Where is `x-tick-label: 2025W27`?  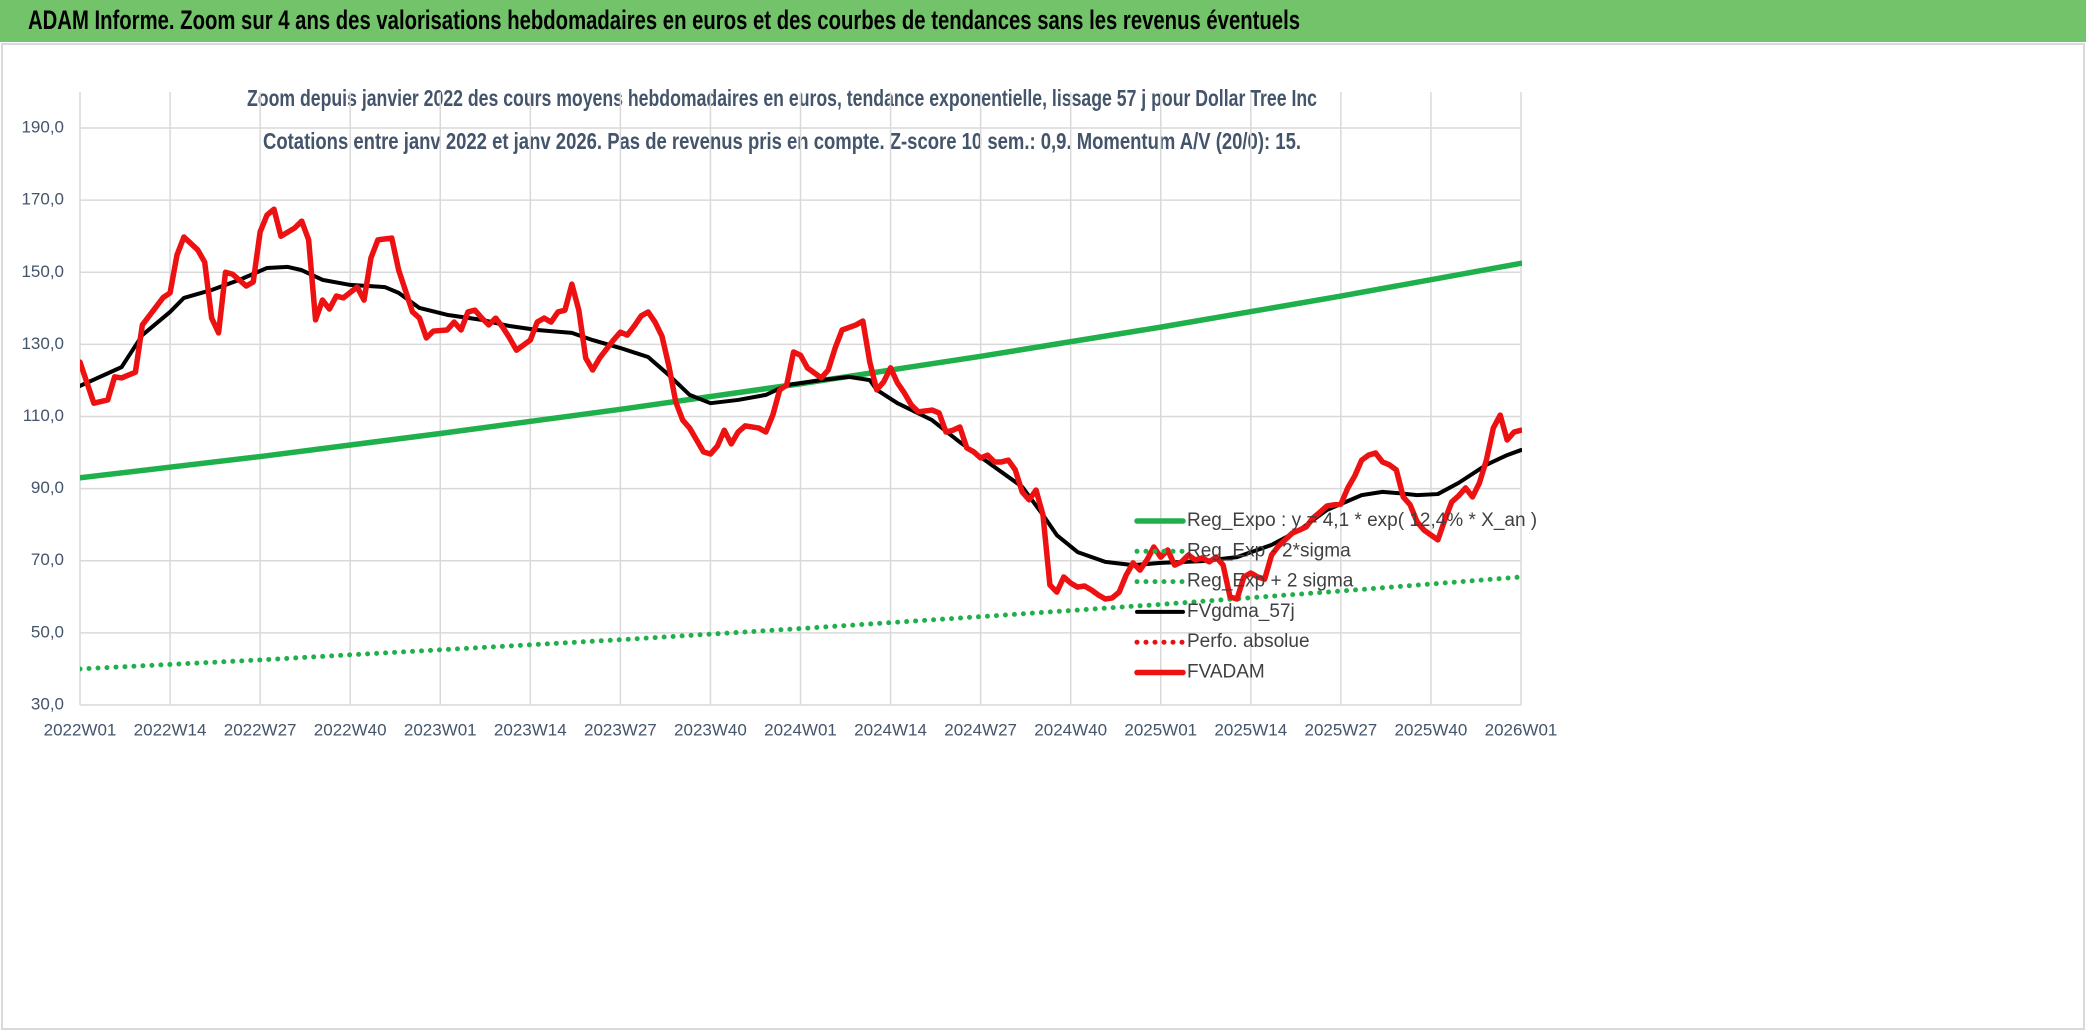 x-tick-label: 2025W27 is located at coordinates (1340, 729).